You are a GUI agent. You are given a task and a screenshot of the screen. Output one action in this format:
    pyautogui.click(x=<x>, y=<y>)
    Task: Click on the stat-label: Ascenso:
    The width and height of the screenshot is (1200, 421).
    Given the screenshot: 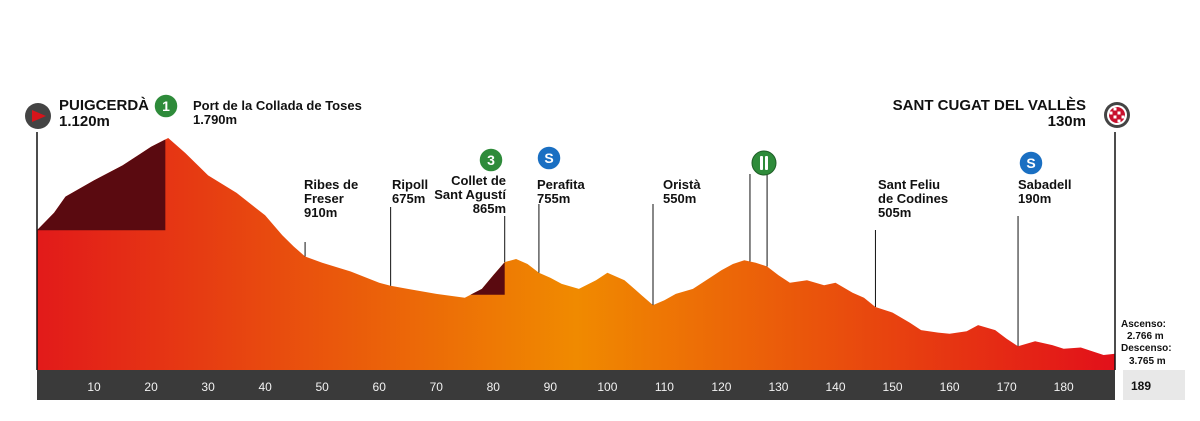 What is the action you would take?
    pyautogui.click(x=1143, y=324)
    